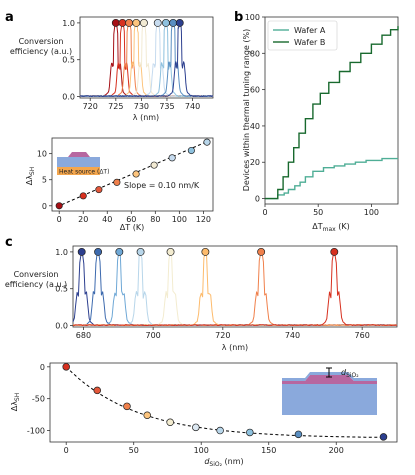  I want to click on x-tick-label: 60, so click(131, 219).